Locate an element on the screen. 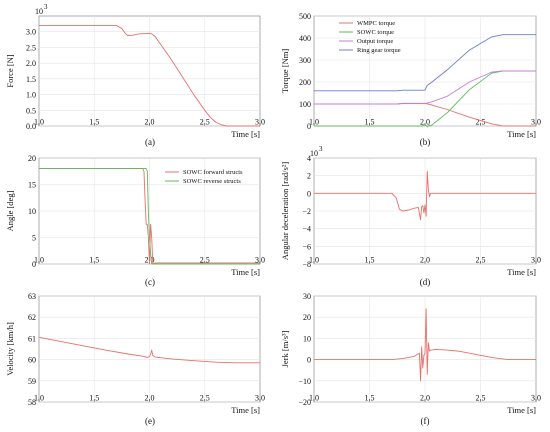 The width and height of the screenshot is (550, 432). y-tick-label: 0.0 is located at coordinates (31, 126).